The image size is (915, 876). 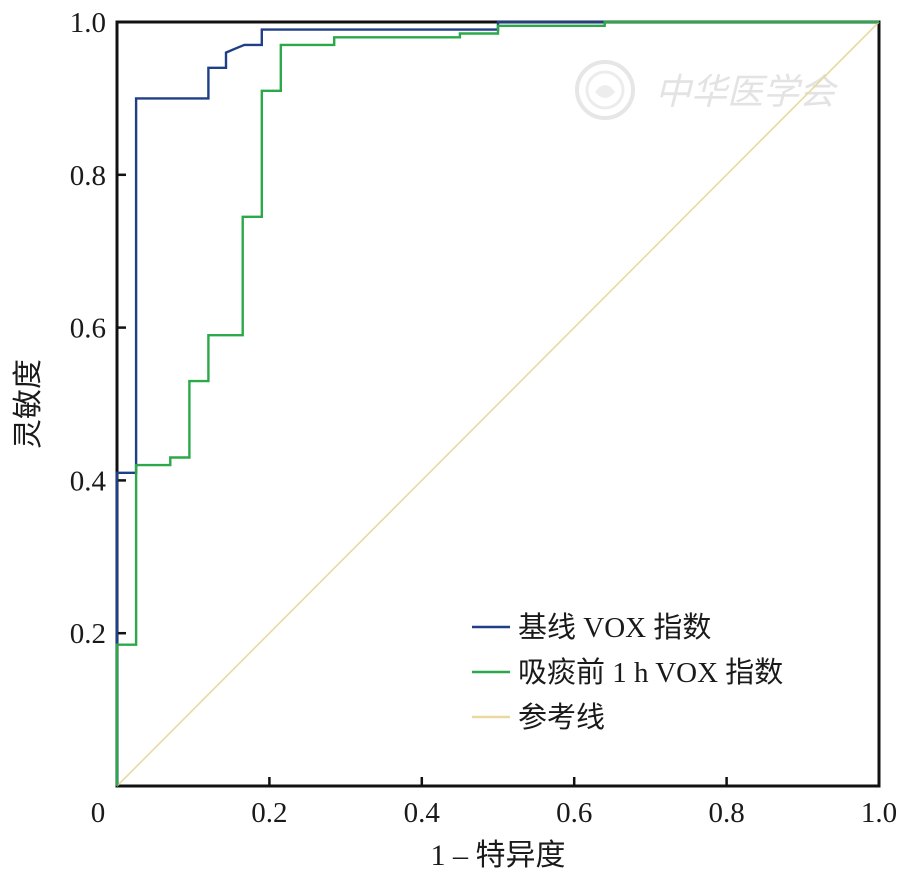 I want to click on watermark: 中华医学会, so click(x=707, y=90).